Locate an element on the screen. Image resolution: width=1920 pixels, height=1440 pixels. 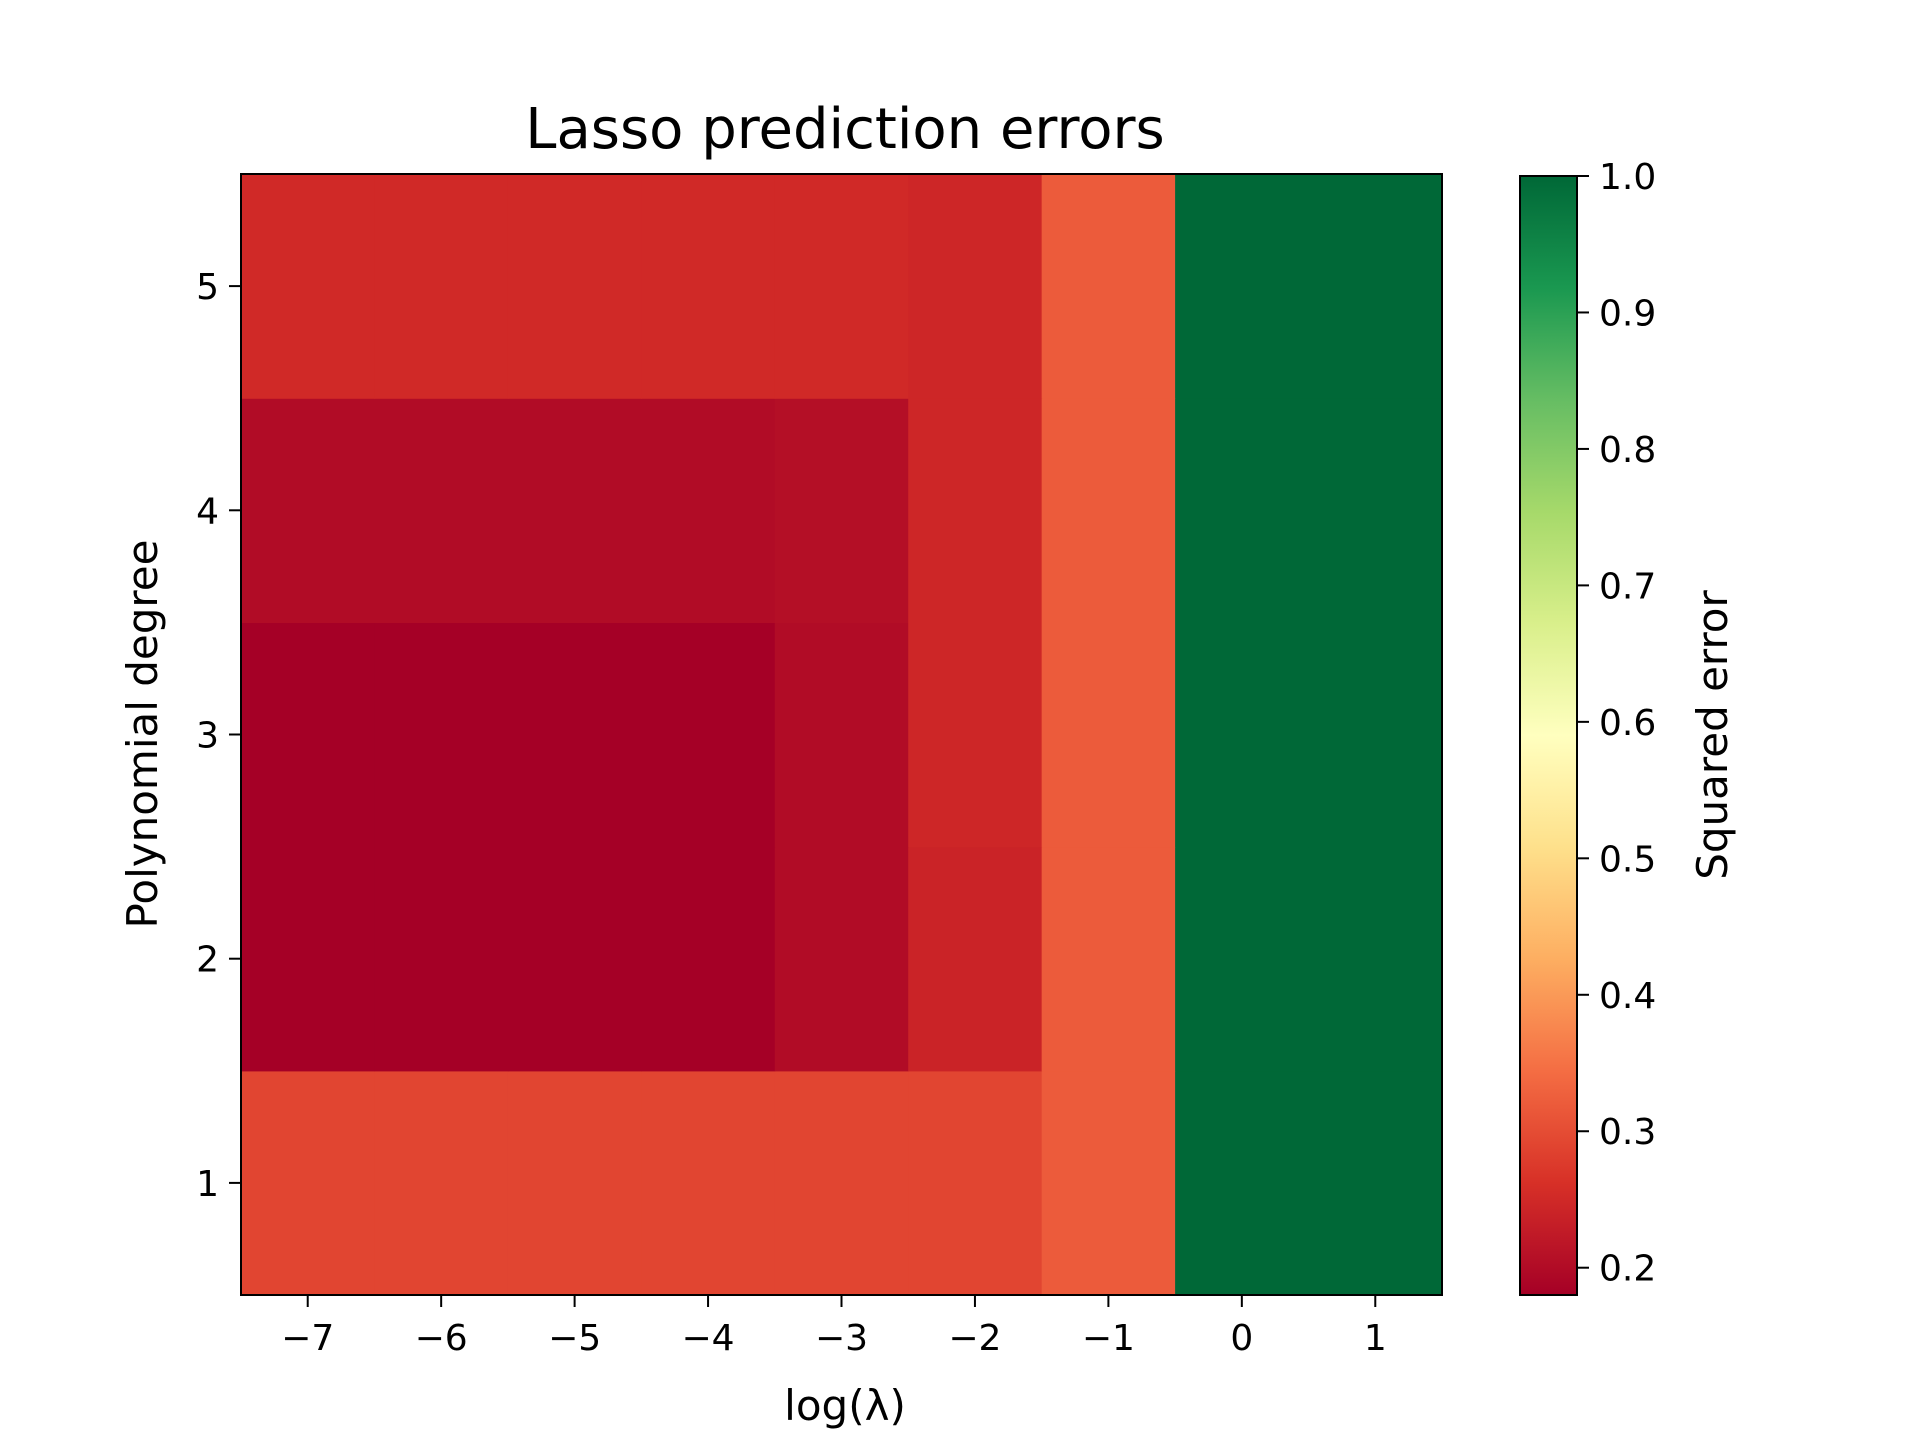
colorbar-tick-label: 0.8 is located at coordinates (1627, 450).